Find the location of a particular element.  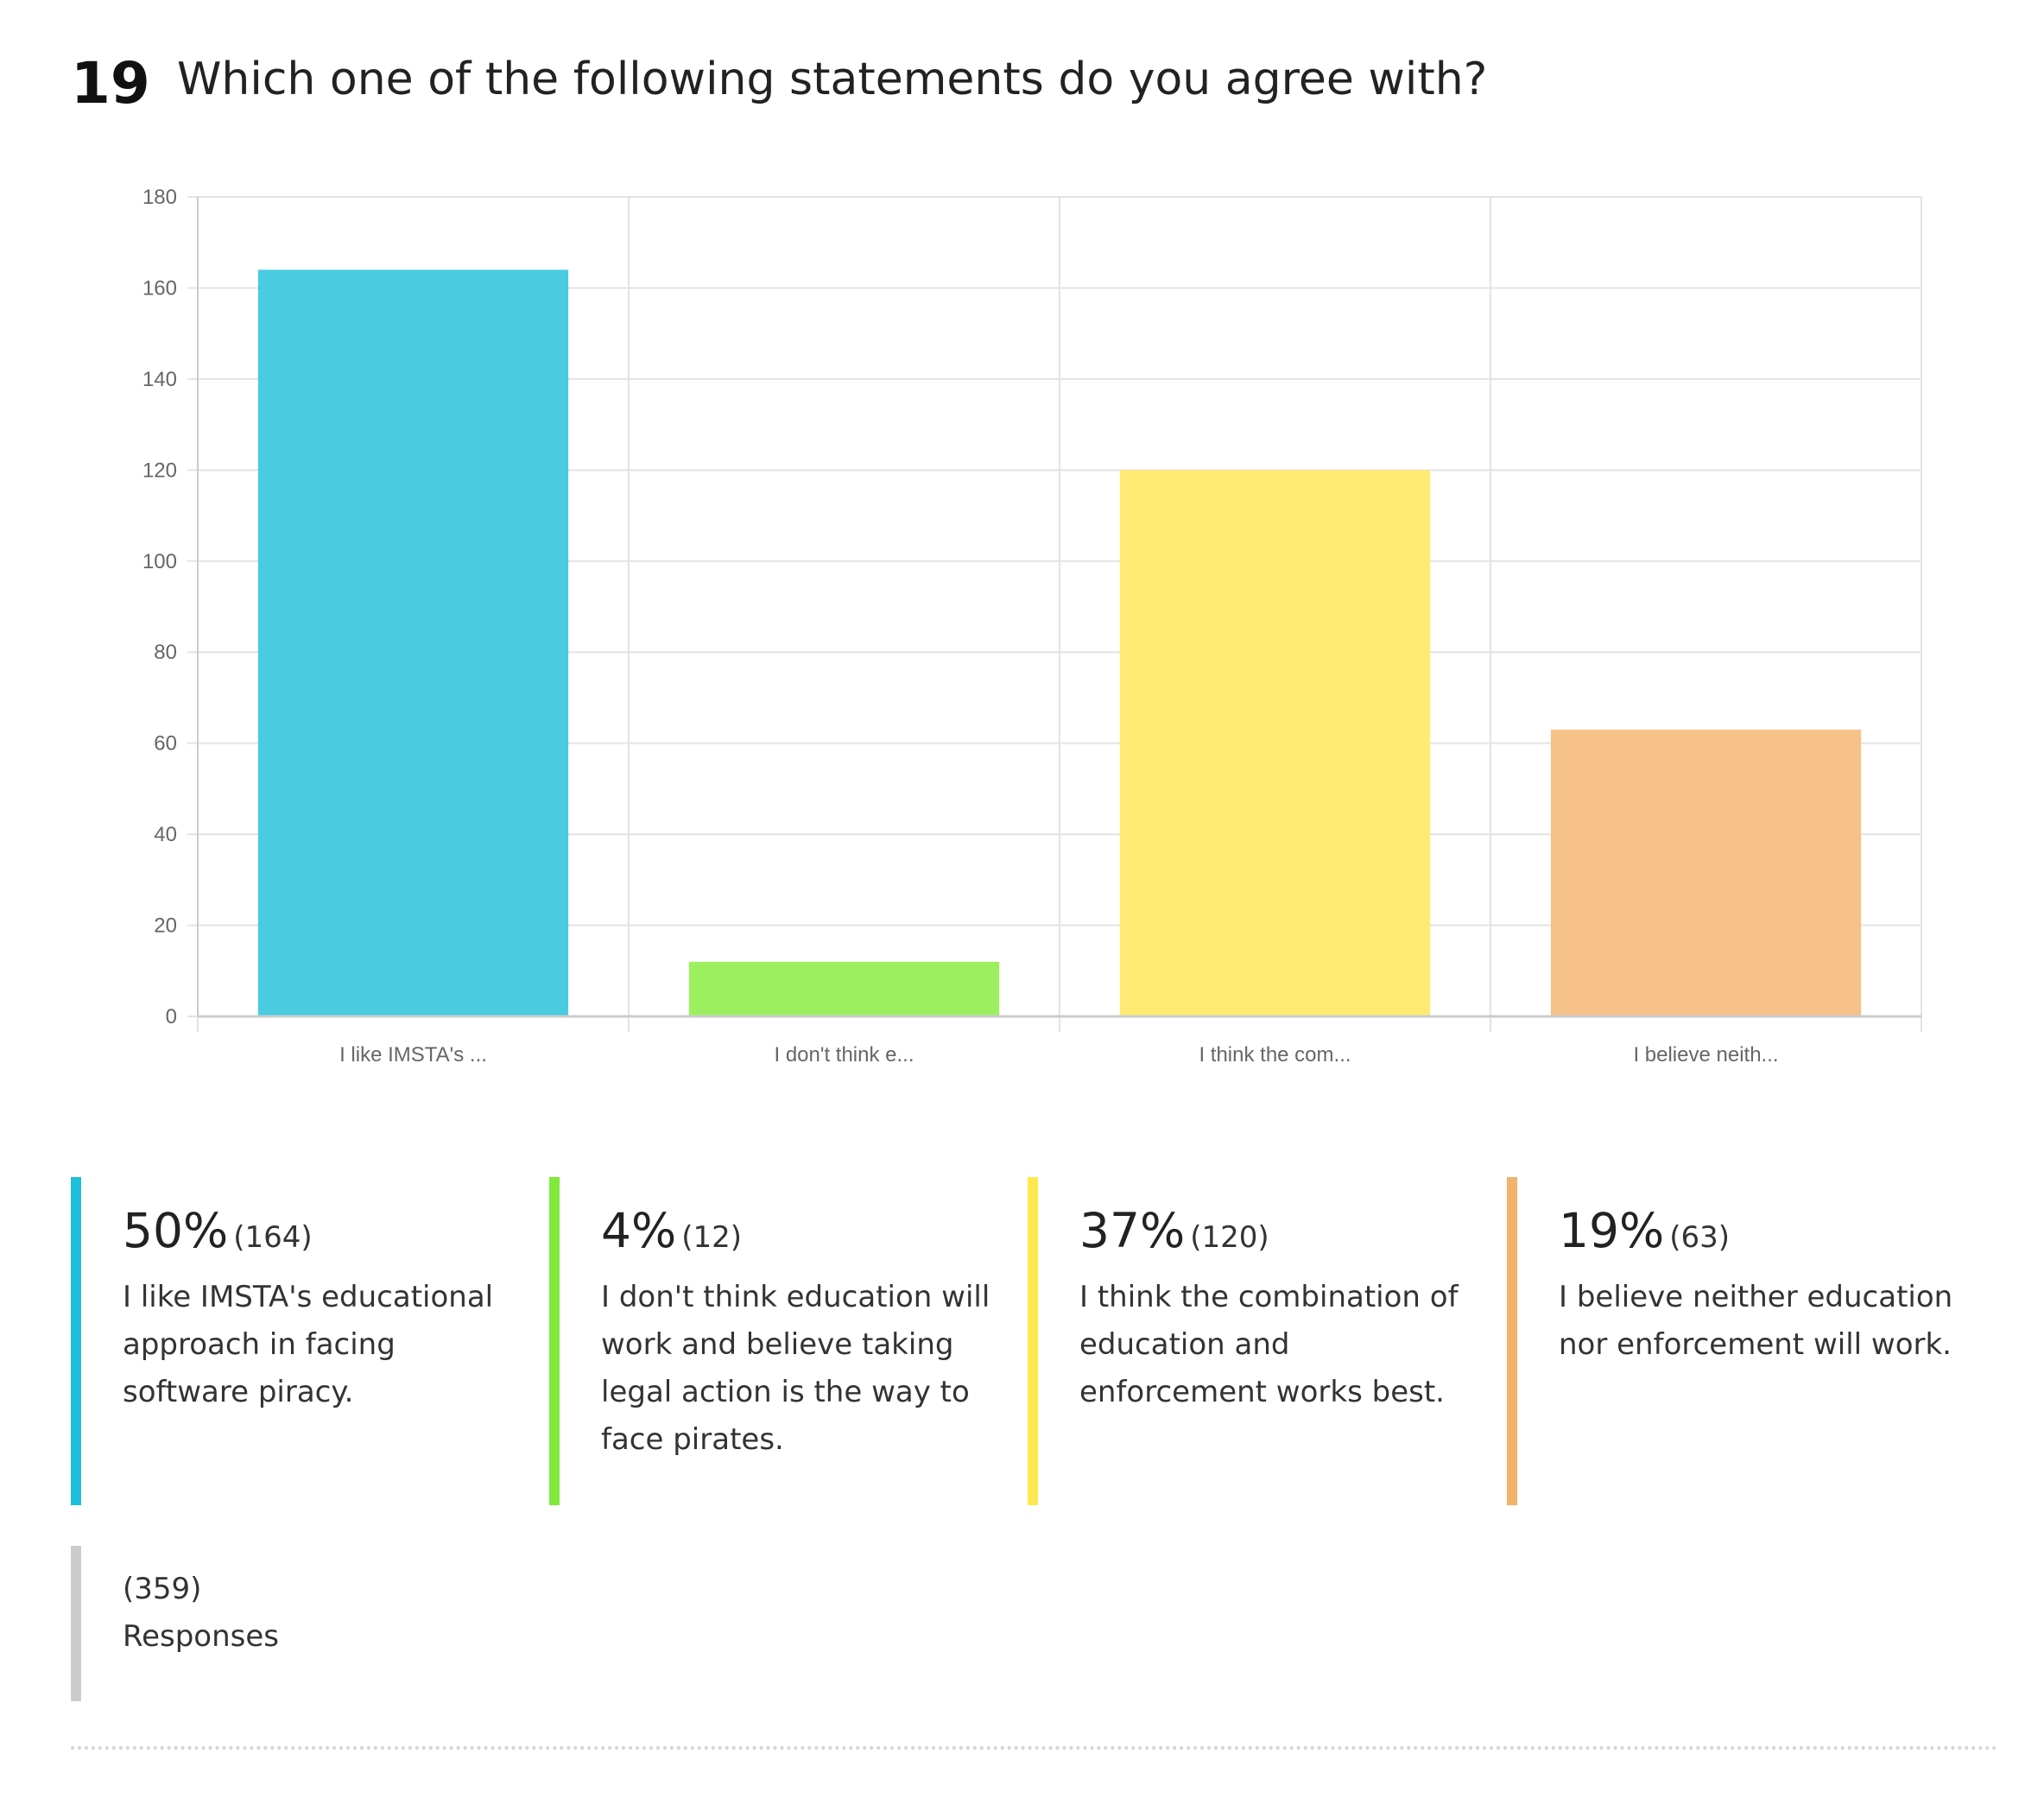

y-tick-label: 0 is located at coordinates (171, 1017).